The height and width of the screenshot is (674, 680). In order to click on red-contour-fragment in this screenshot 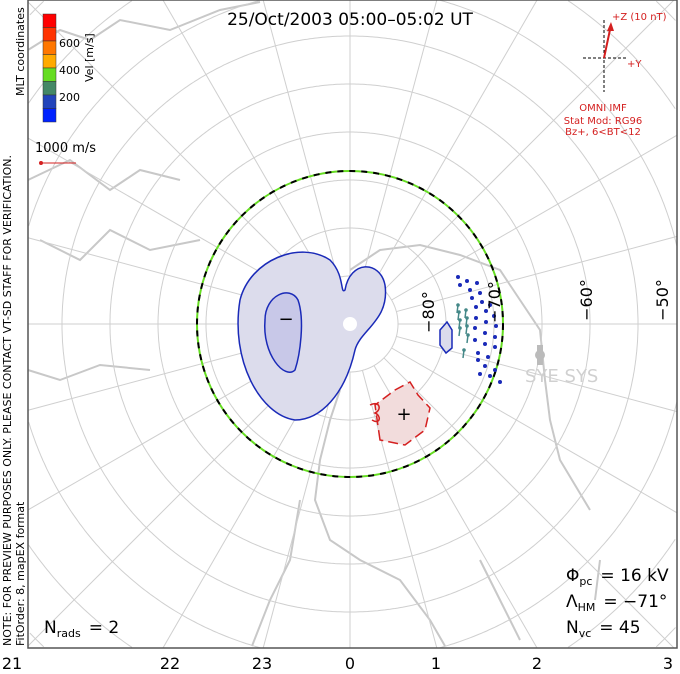, I will do `click(374, 412)`.